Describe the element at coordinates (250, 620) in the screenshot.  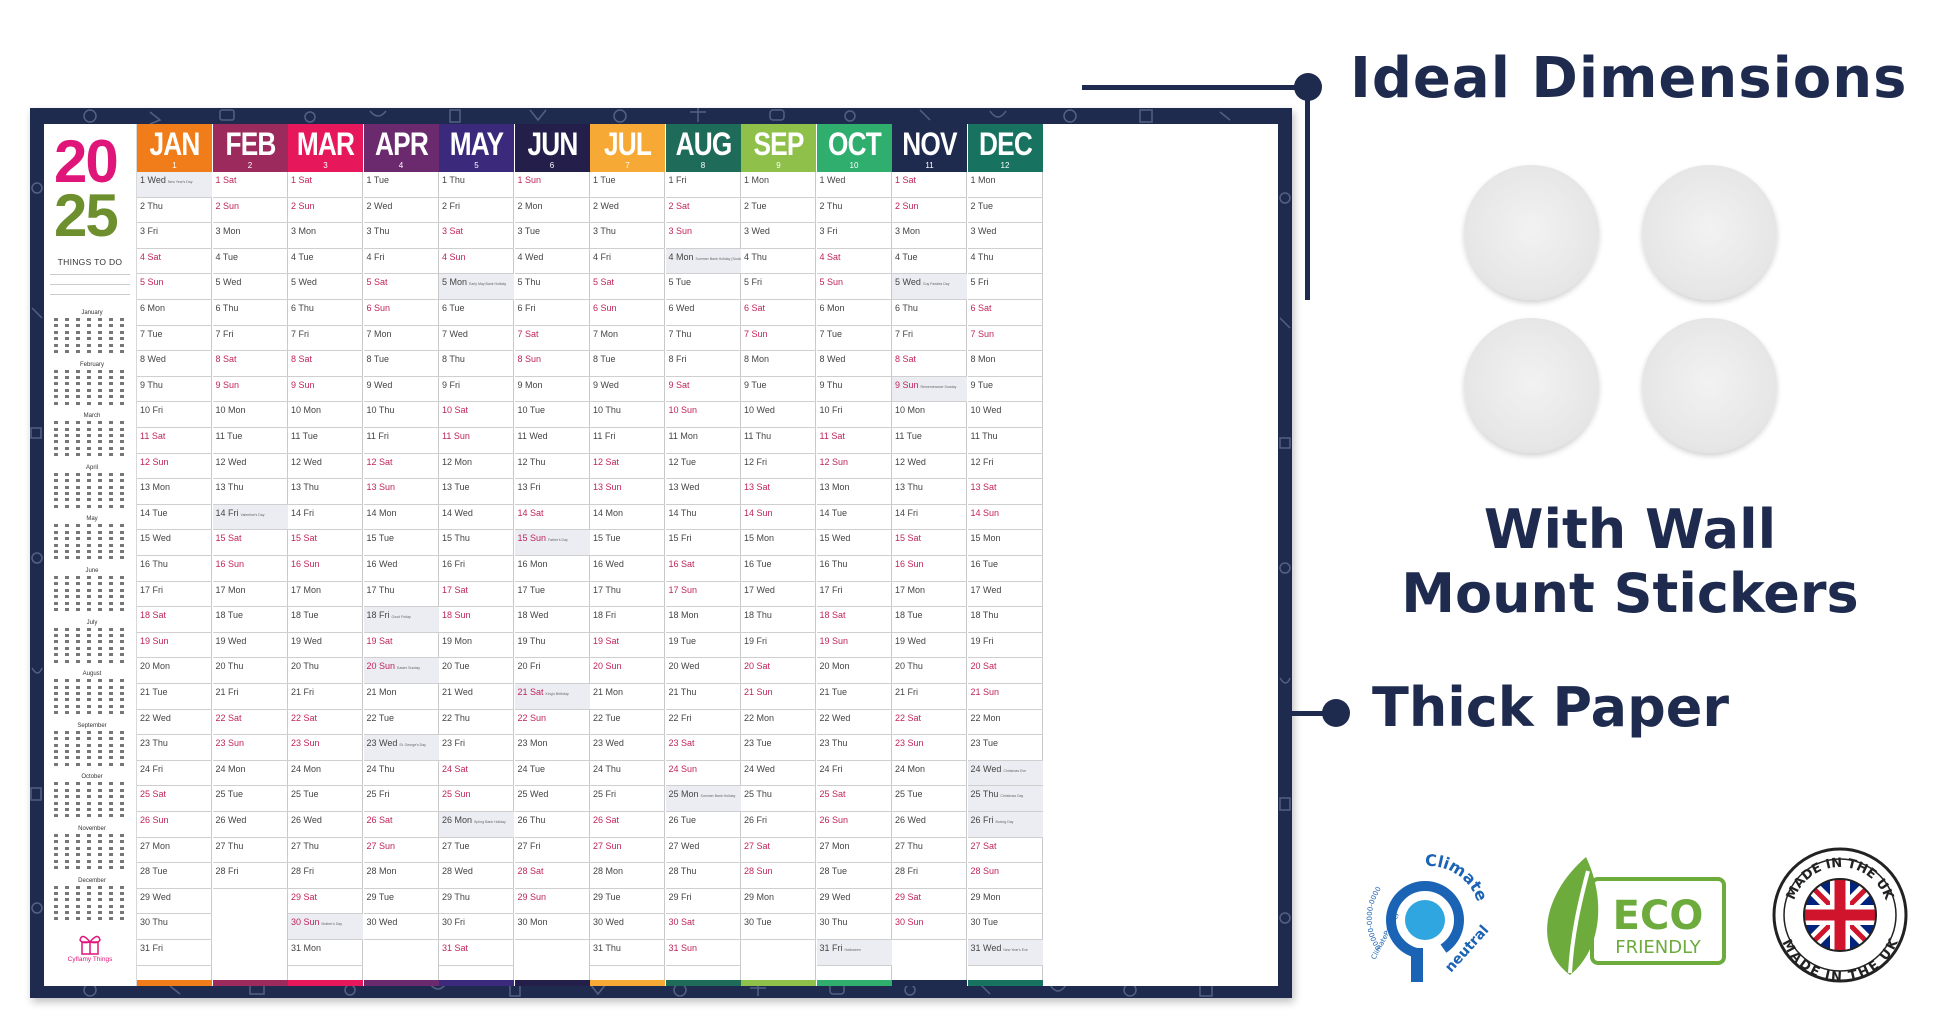
I see `day-cell: 18 Tue` at that location.